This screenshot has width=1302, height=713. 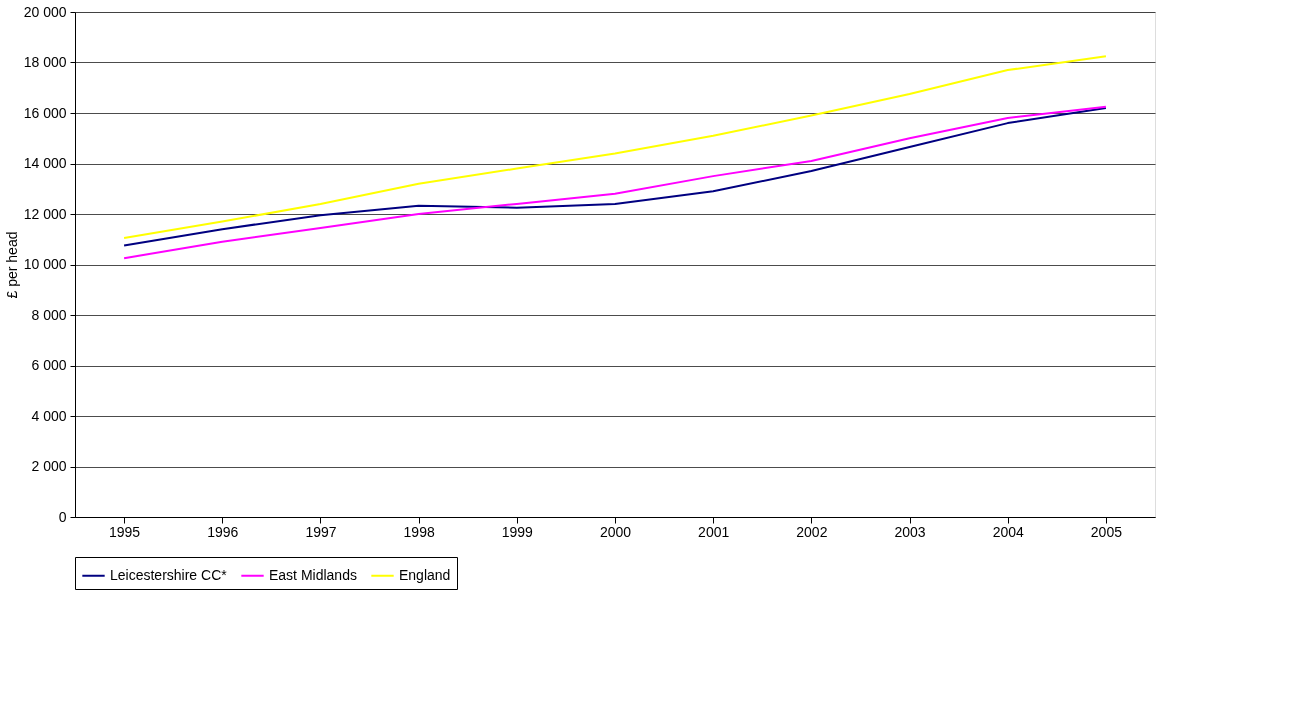 I want to click on x-tick-label: 2005, so click(x=1106, y=531).